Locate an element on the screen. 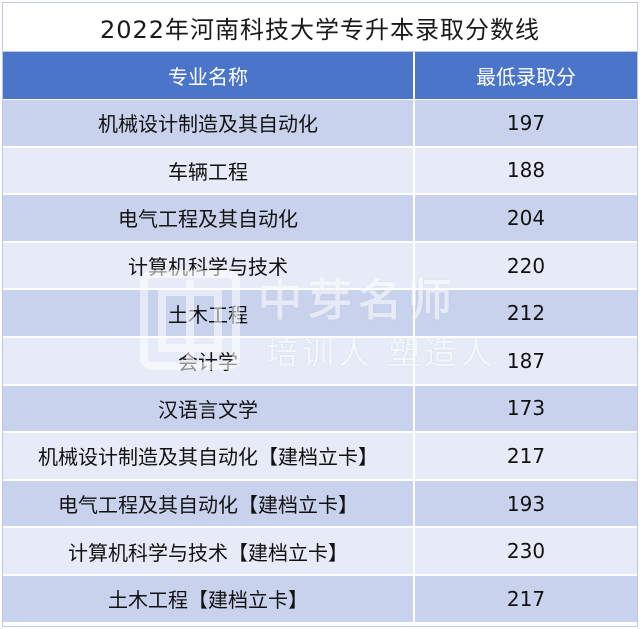  cell-score: 230 is located at coordinates (526, 551).